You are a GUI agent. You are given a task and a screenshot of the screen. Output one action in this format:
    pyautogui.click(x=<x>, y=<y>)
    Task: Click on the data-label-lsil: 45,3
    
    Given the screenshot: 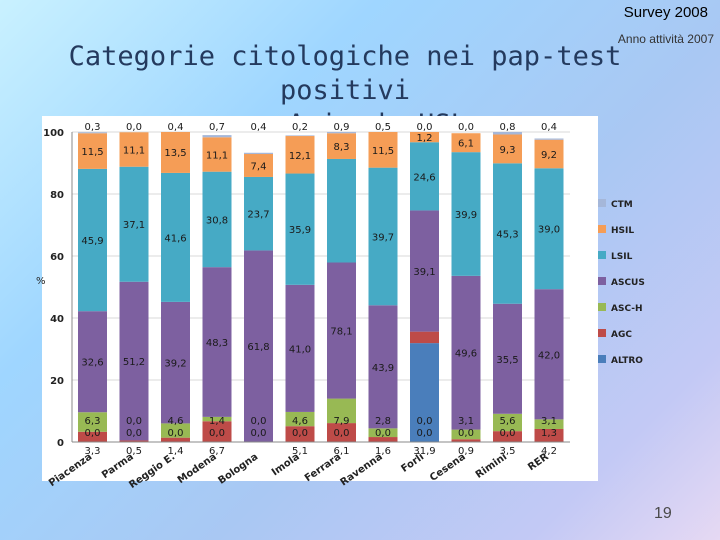 What is the action you would take?
    pyautogui.click(x=507, y=235)
    